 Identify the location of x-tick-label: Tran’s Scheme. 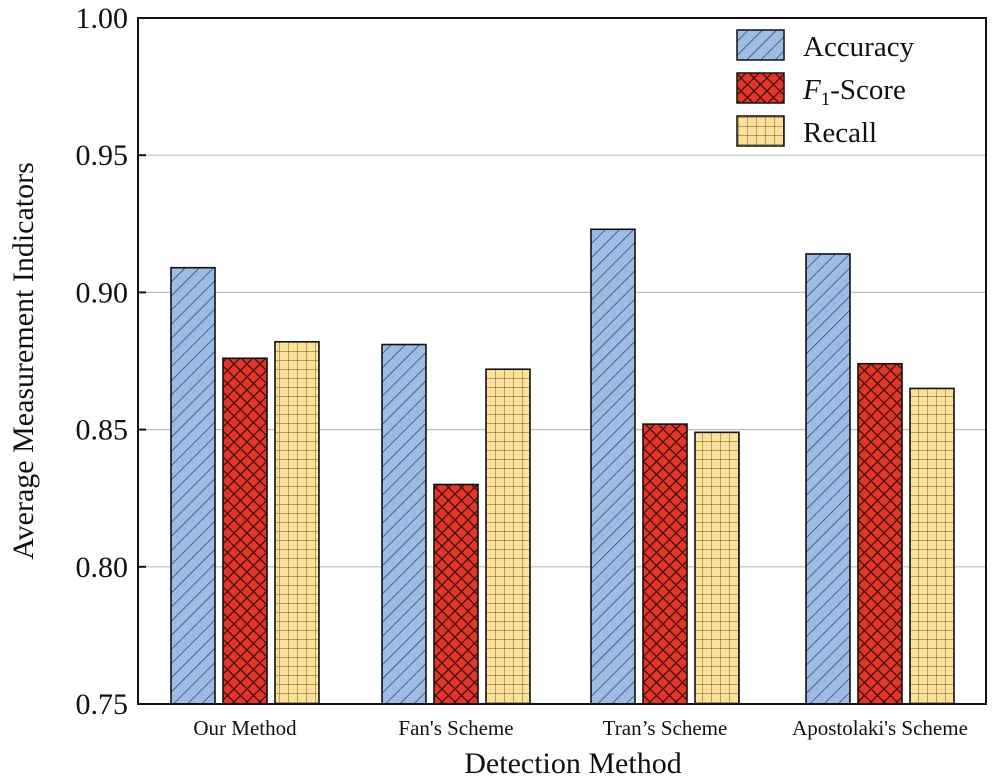
(665, 728).